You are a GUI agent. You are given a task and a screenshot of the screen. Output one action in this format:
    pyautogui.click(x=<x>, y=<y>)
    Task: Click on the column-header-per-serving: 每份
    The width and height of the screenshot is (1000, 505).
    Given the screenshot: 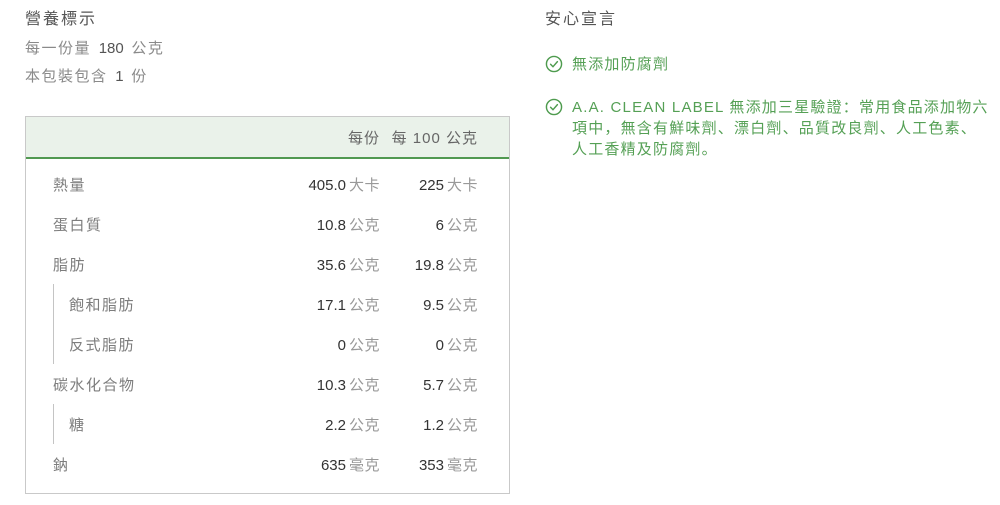 What is the action you would take?
    pyautogui.click(x=363, y=138)
    